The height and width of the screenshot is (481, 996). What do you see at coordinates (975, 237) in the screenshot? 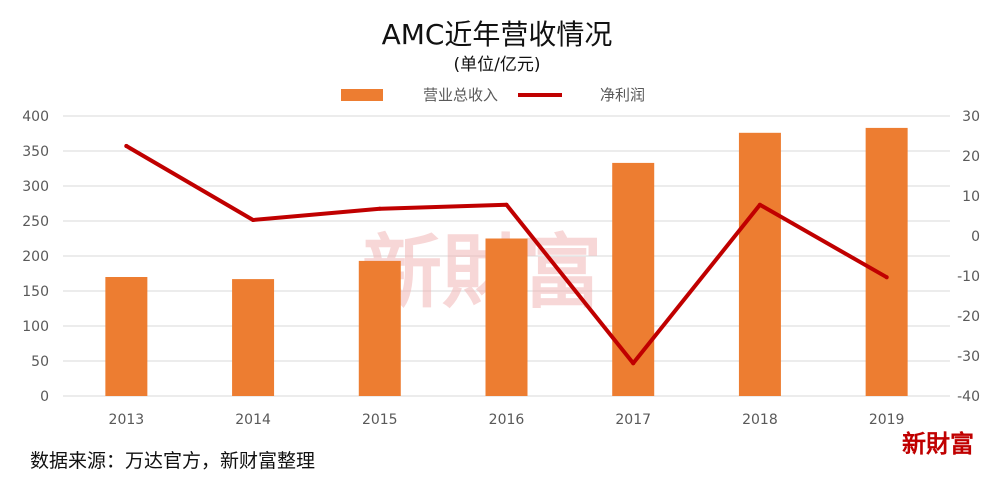
I see `right-y-tick-label: 0` at bounding box center [975, 237].